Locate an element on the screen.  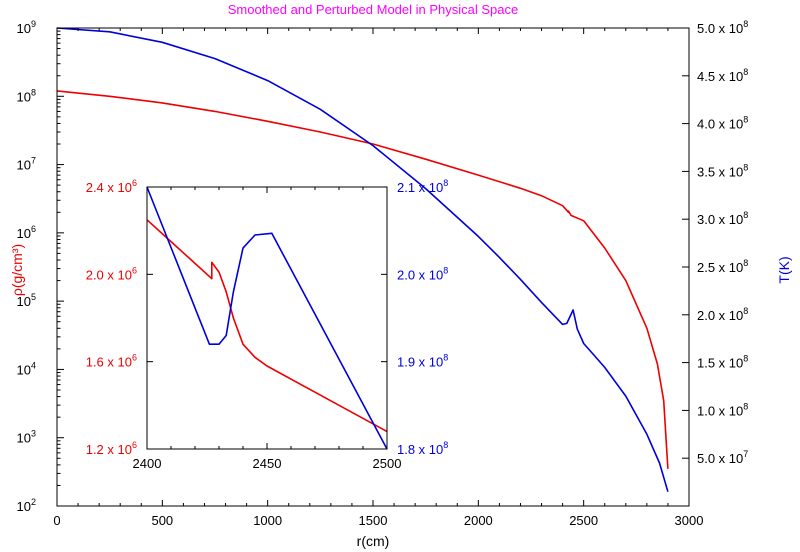
y-right-tick-label: 4.5 x 10⁸ is located at coordinates (722, 75).